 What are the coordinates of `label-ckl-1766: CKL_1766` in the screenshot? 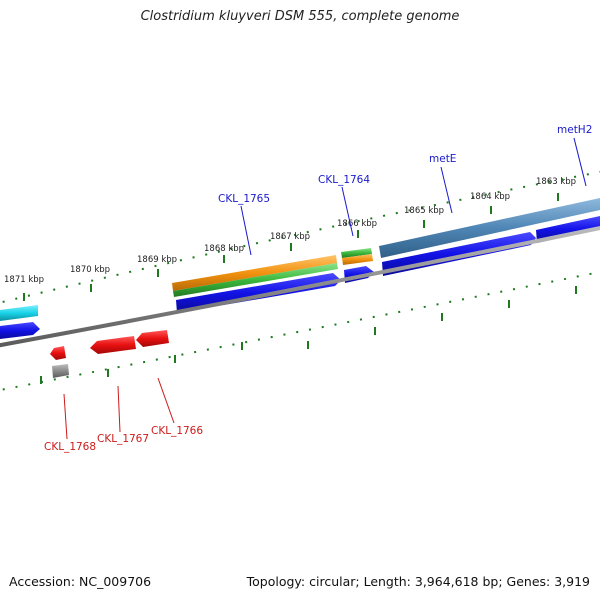 It's located at (177, 431).